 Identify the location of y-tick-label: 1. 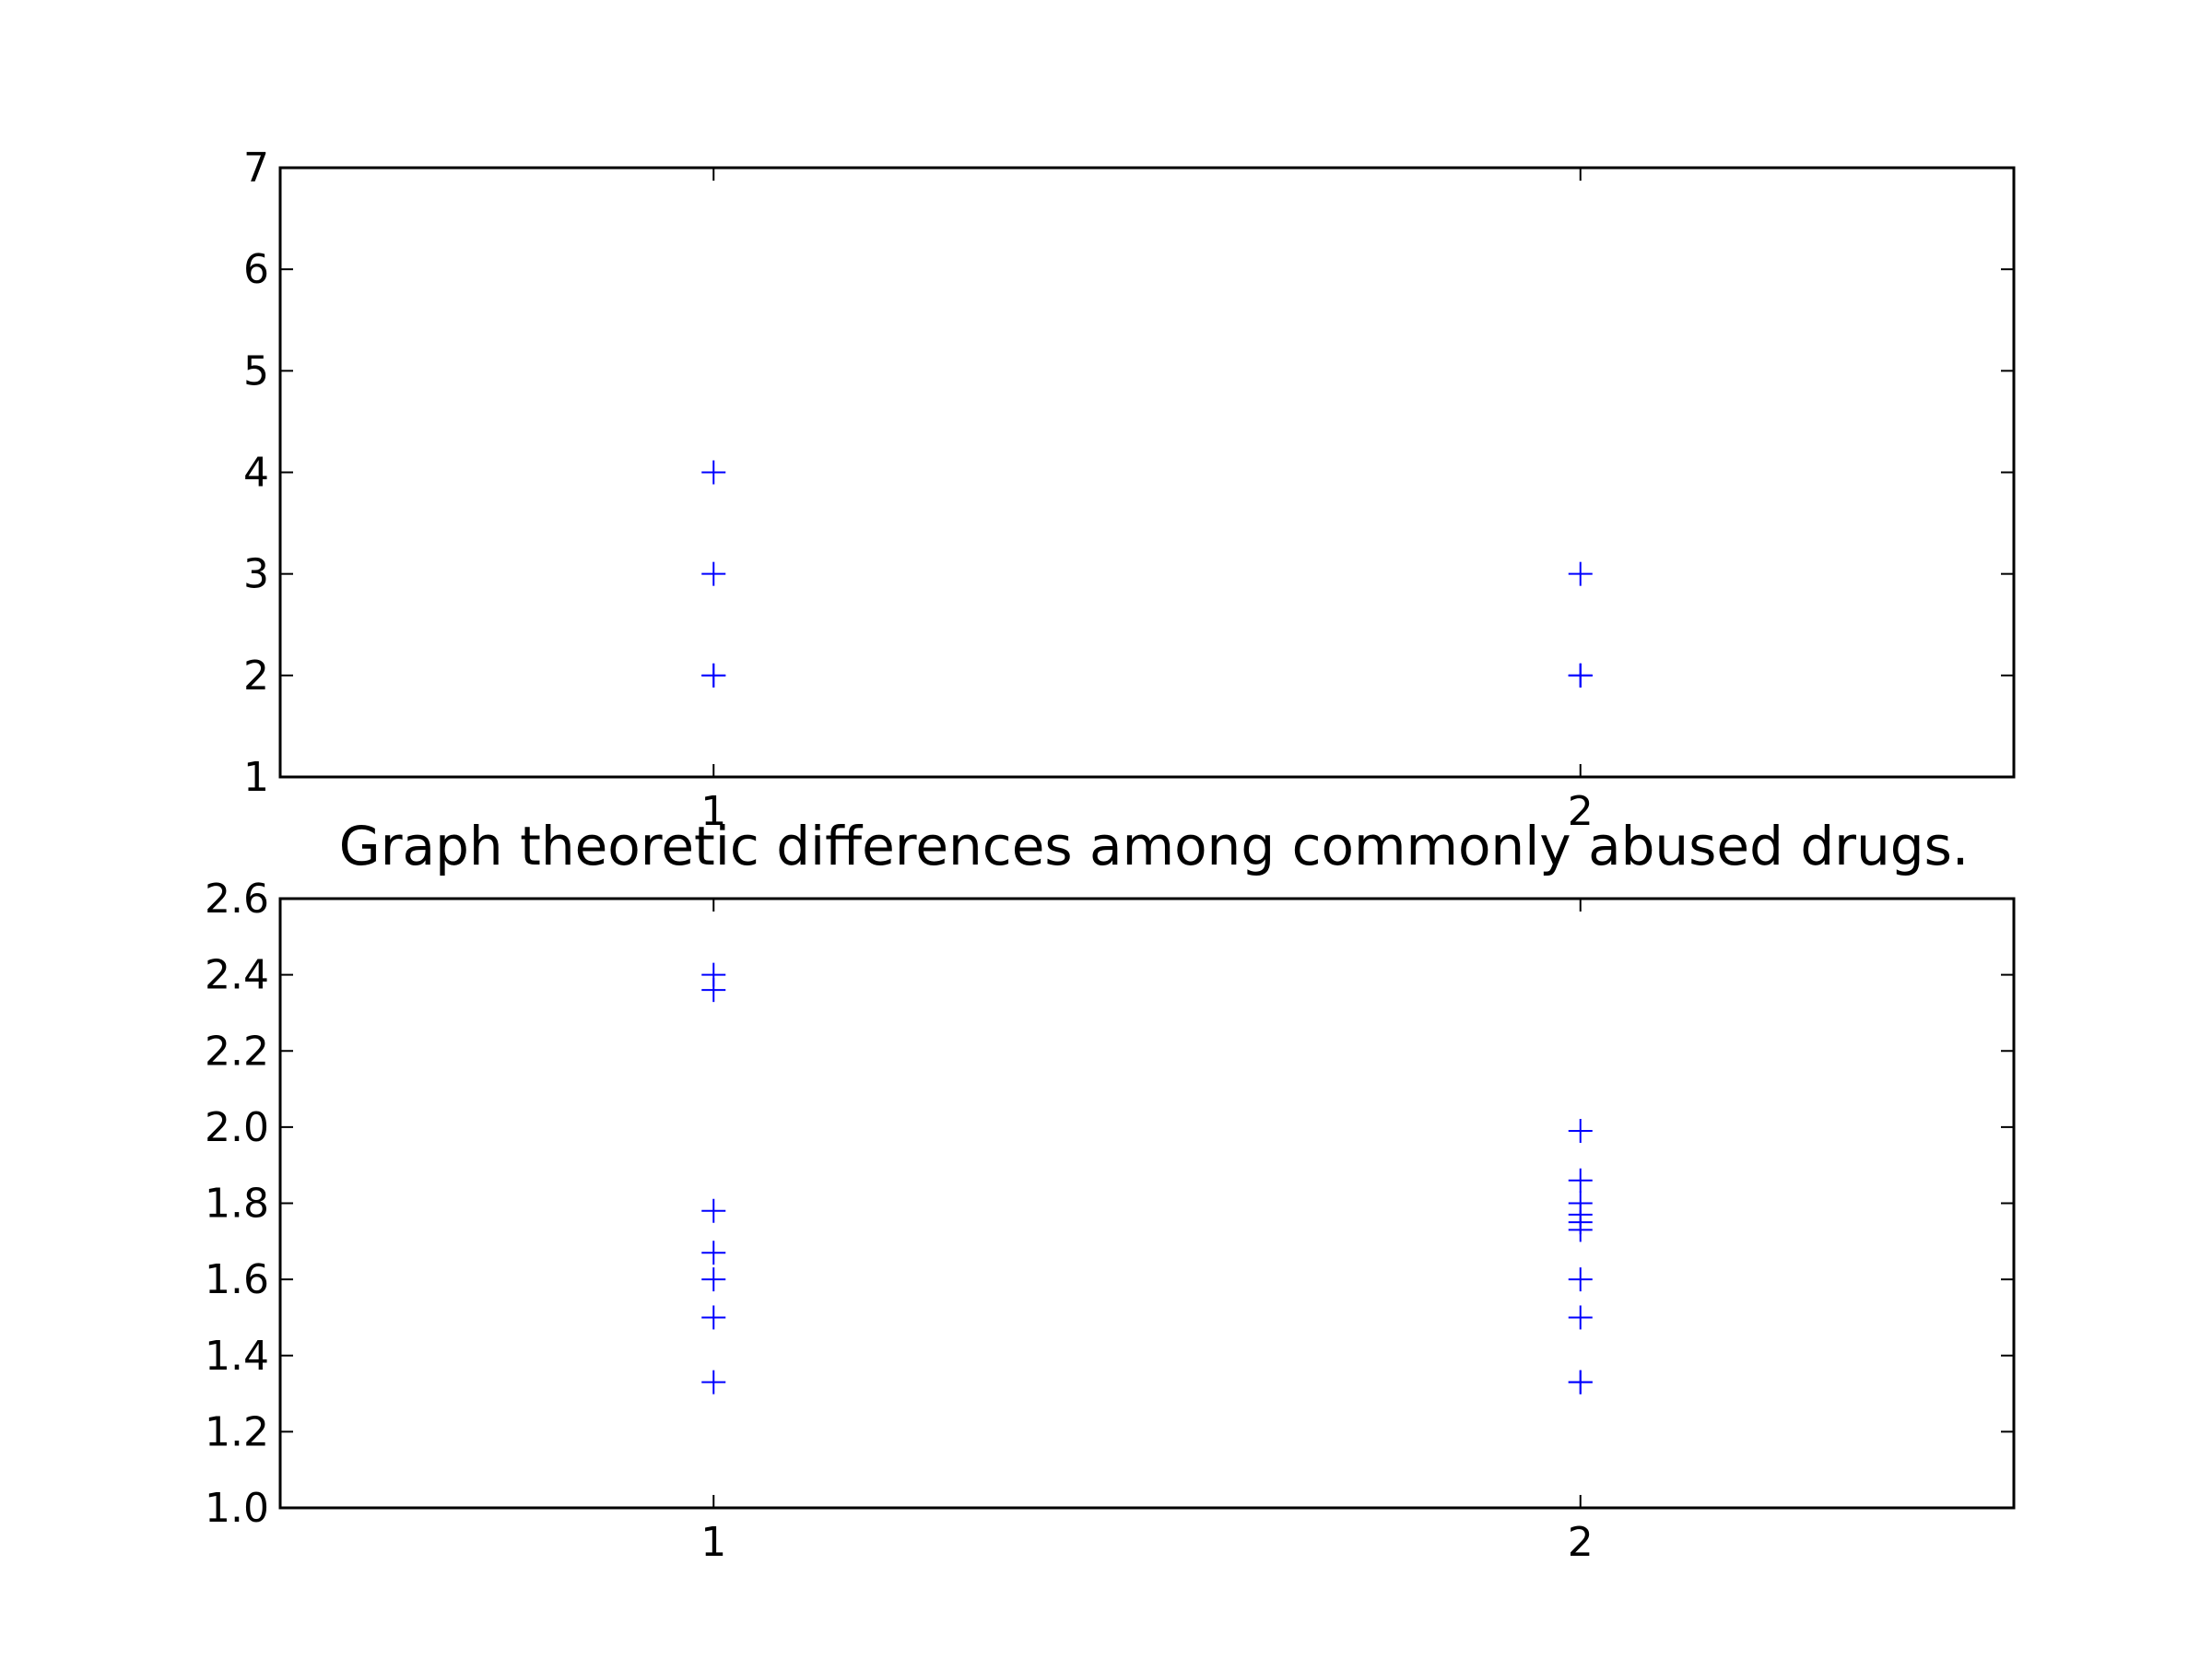
(256, 777).